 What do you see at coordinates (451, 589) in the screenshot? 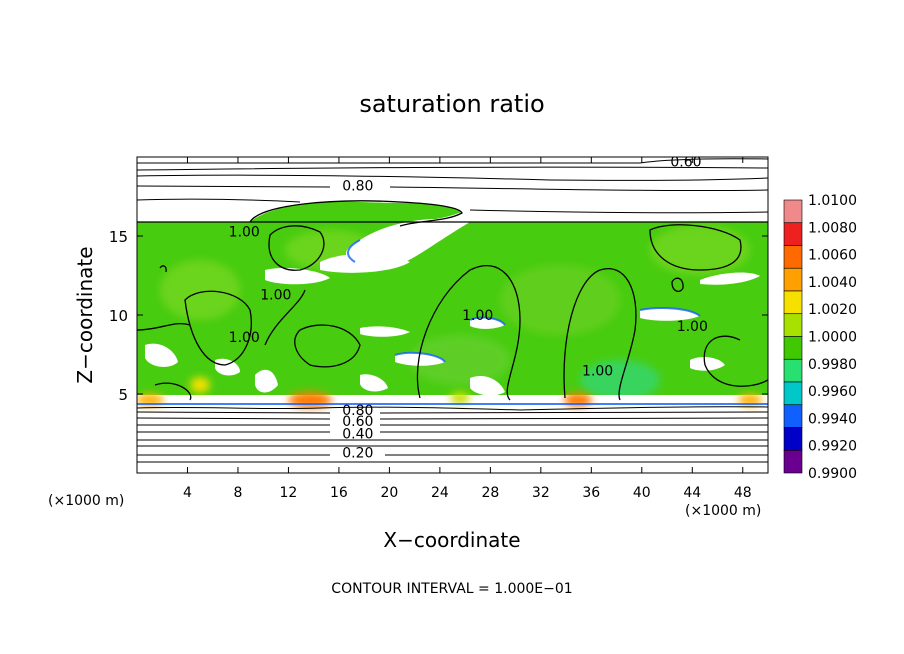
I see `contour-interval-note: CONTOUR INTERVAL = 1.000E−01` at bounding box center [451, 589].